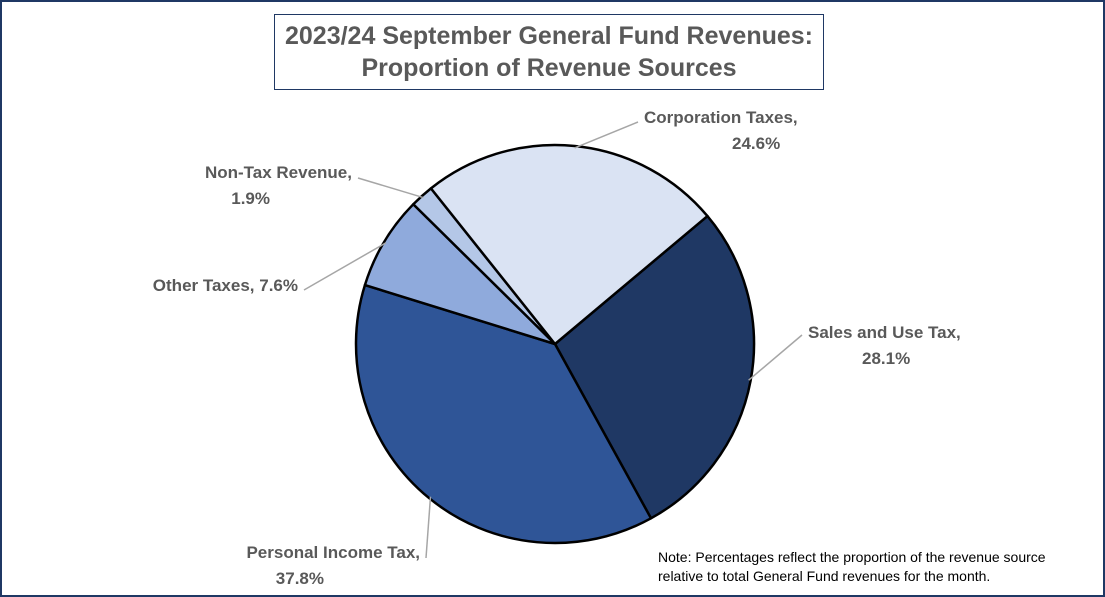 The image size is (1105, 597). I want to click on data-label-value: 1.9%, so click(250, 198).